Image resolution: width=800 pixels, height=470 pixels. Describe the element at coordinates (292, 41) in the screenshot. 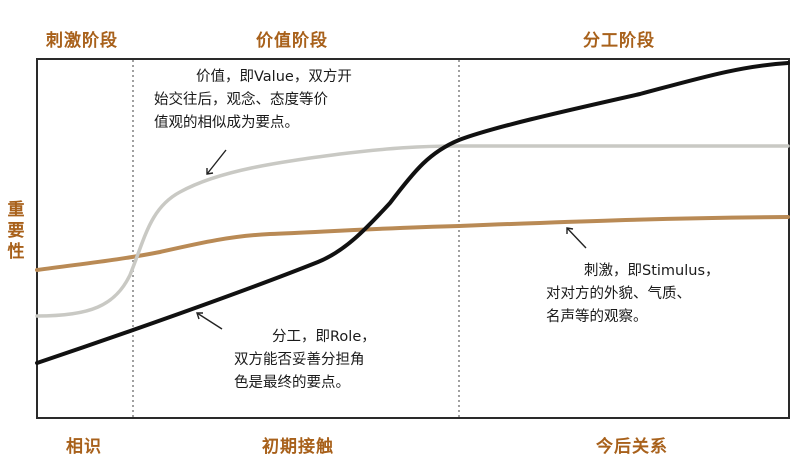

I see `header-value-phase: 价值阶段` at that location.